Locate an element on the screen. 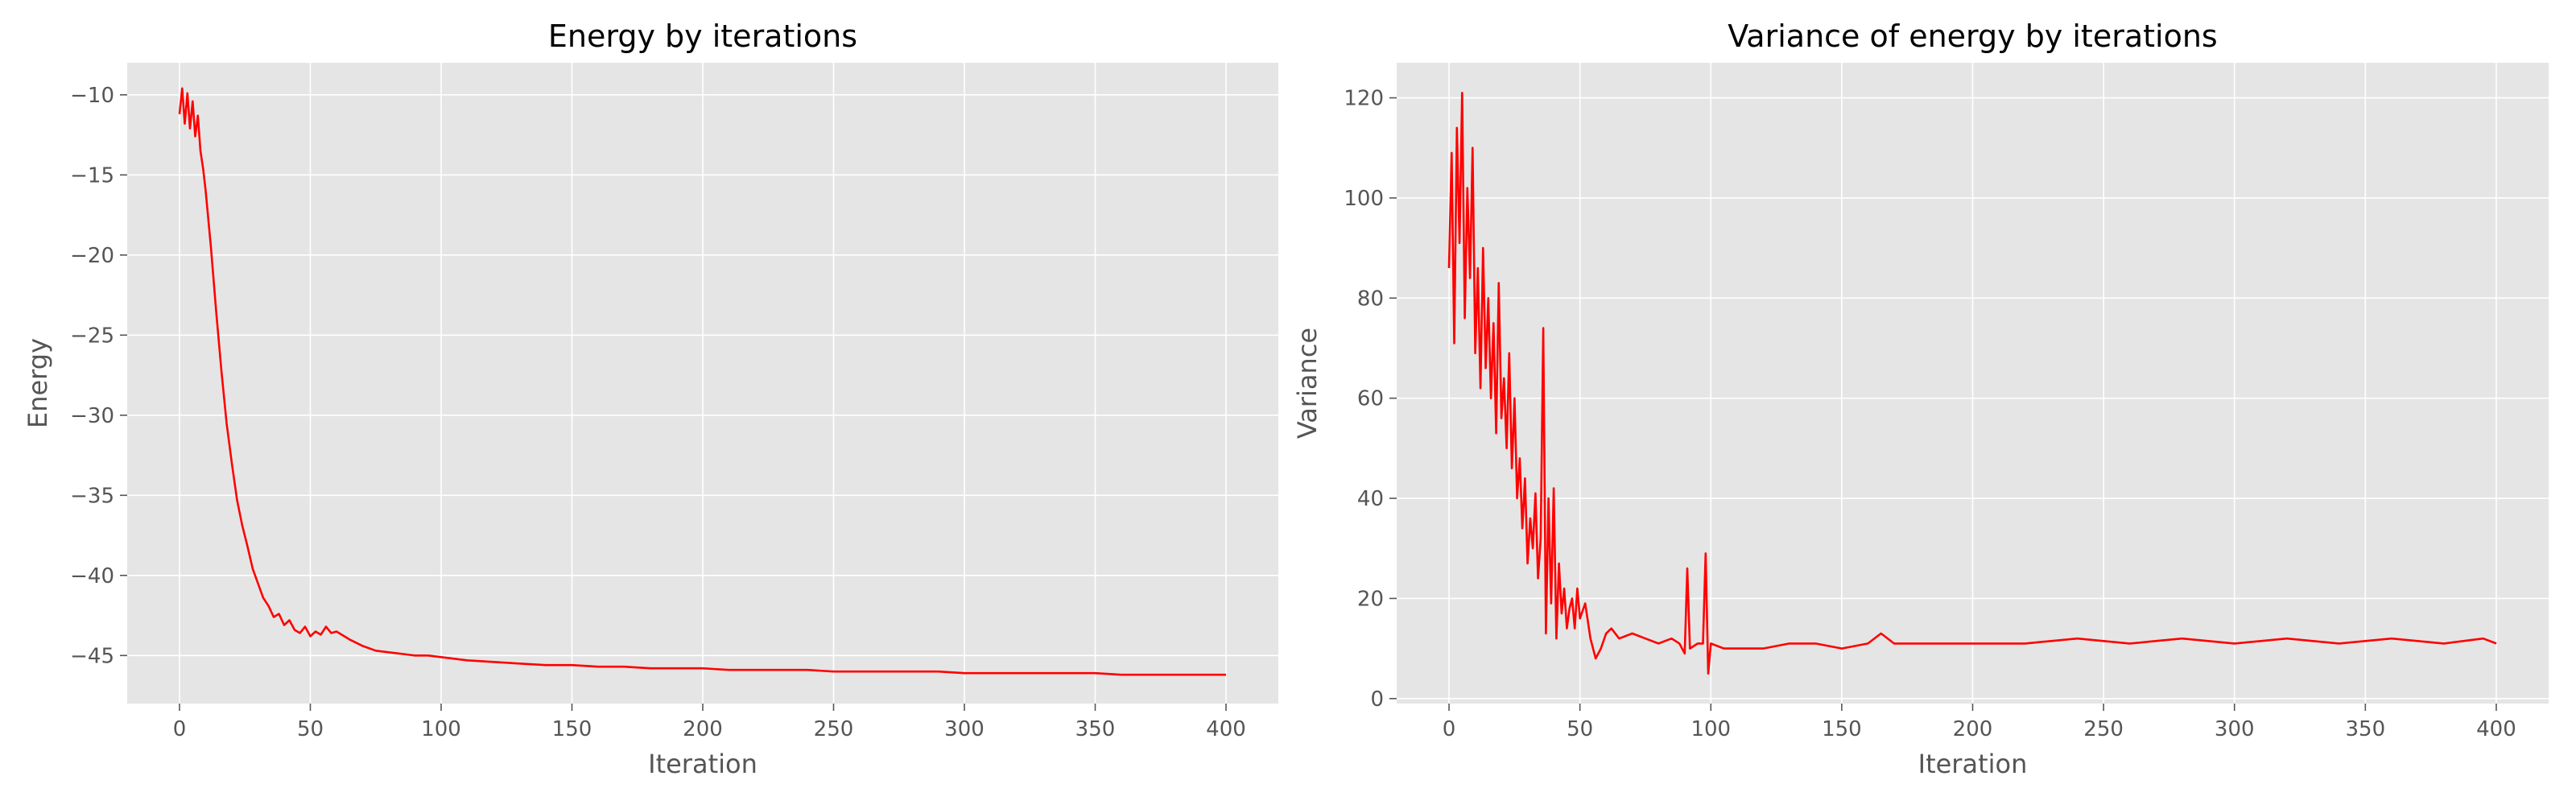 The image size is (2576, 805). variance-chart-title: Variance of energy by iterations is located at coordinates (1972, 36).